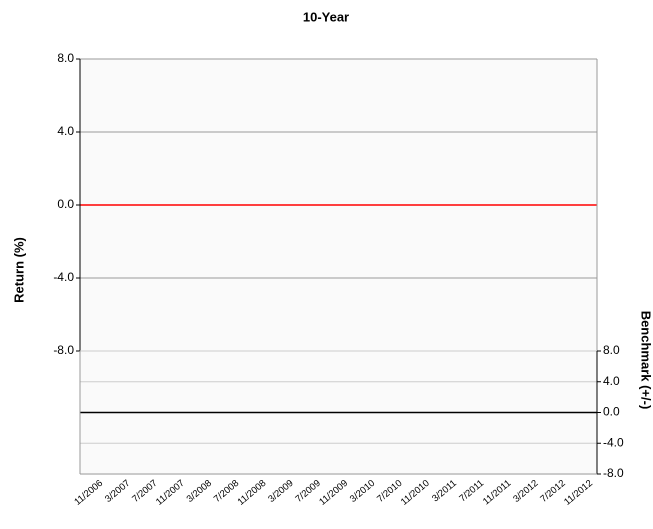 The height and width of the screenshot is (529, 653). What do you see at coordinates (170, 493) in the screenshot?
I see `x-tick-label: 11/2007` at bounding box center [170, 493].